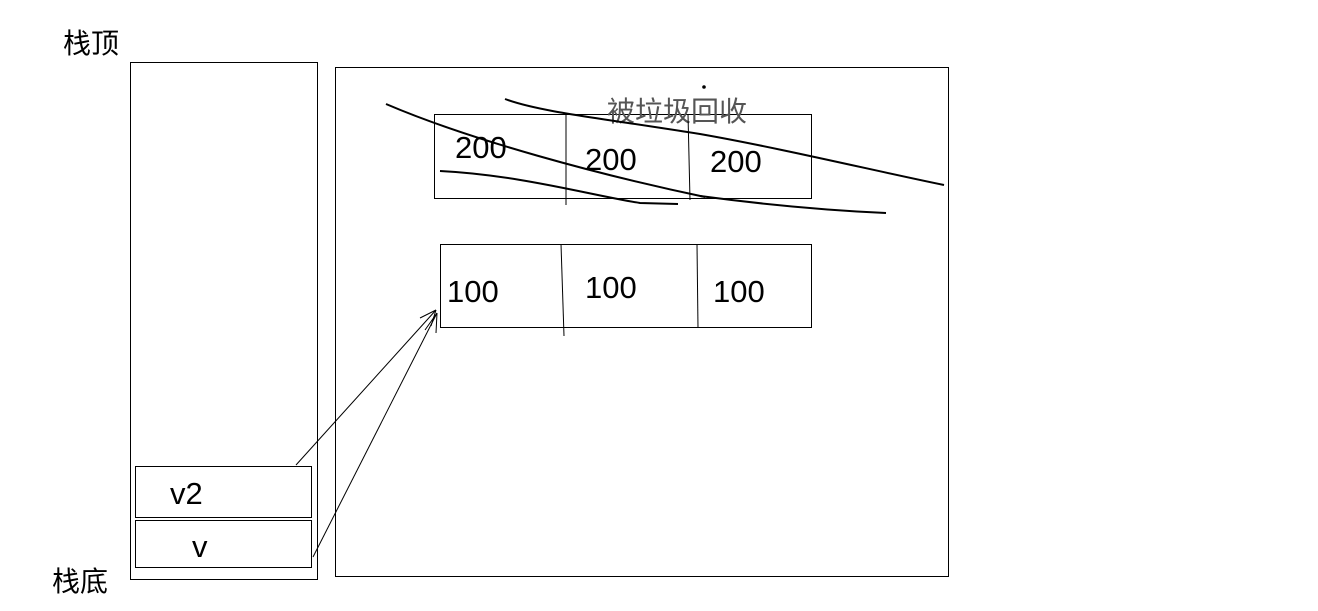  I want to click on reference-arrow-v, so click(375, 435).